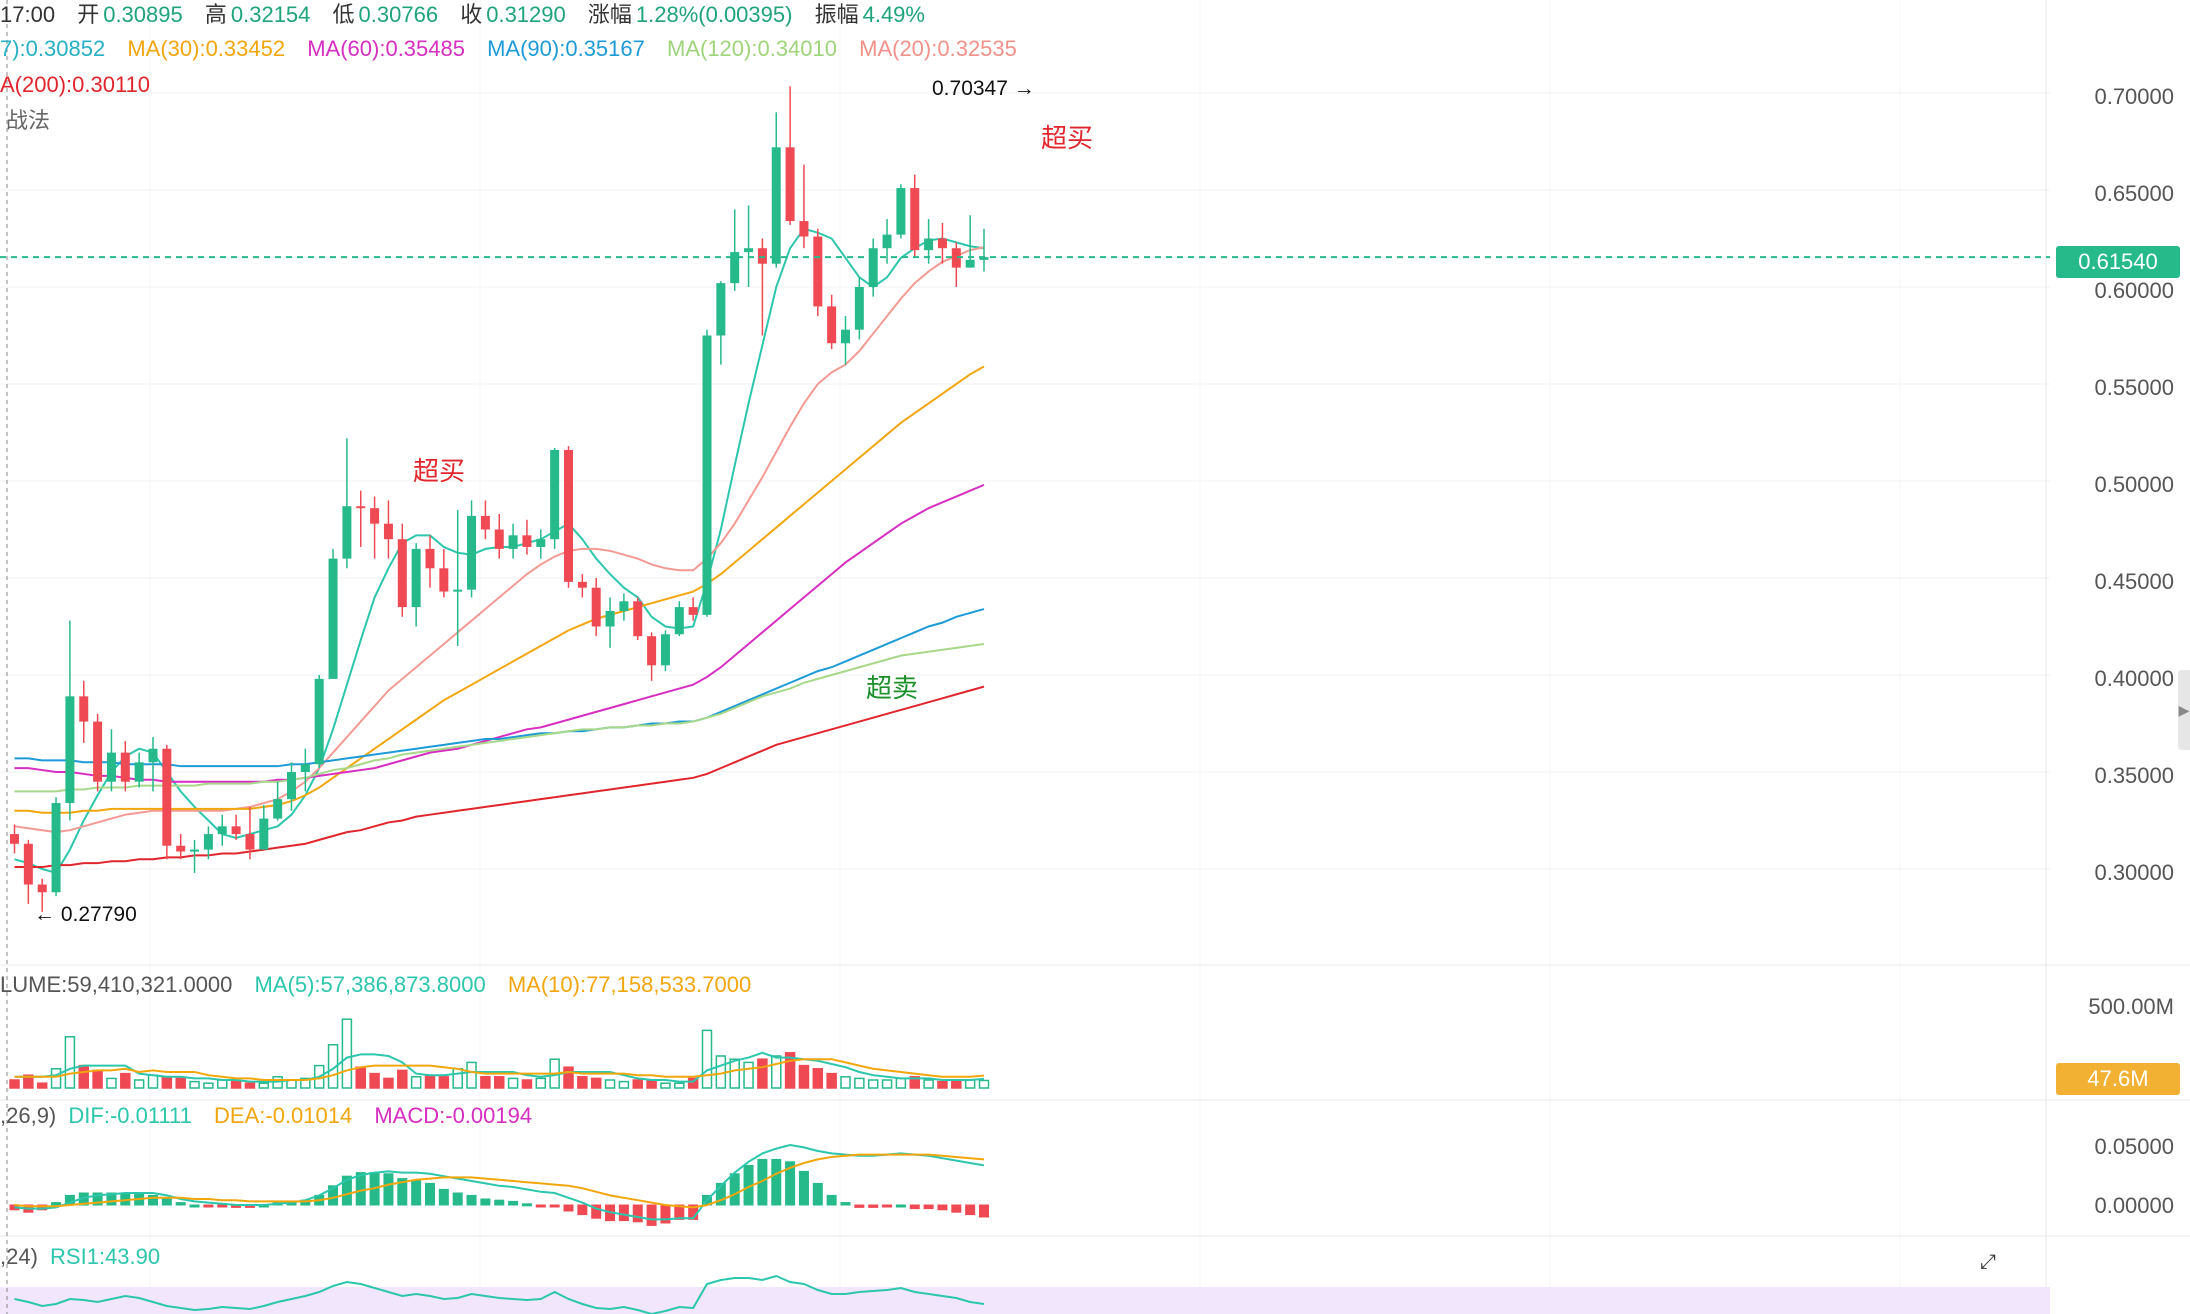 The height and width of the screenshot is (1314, 2190). I want to click on overbought-label-2: 超买, so click(1067, 138).